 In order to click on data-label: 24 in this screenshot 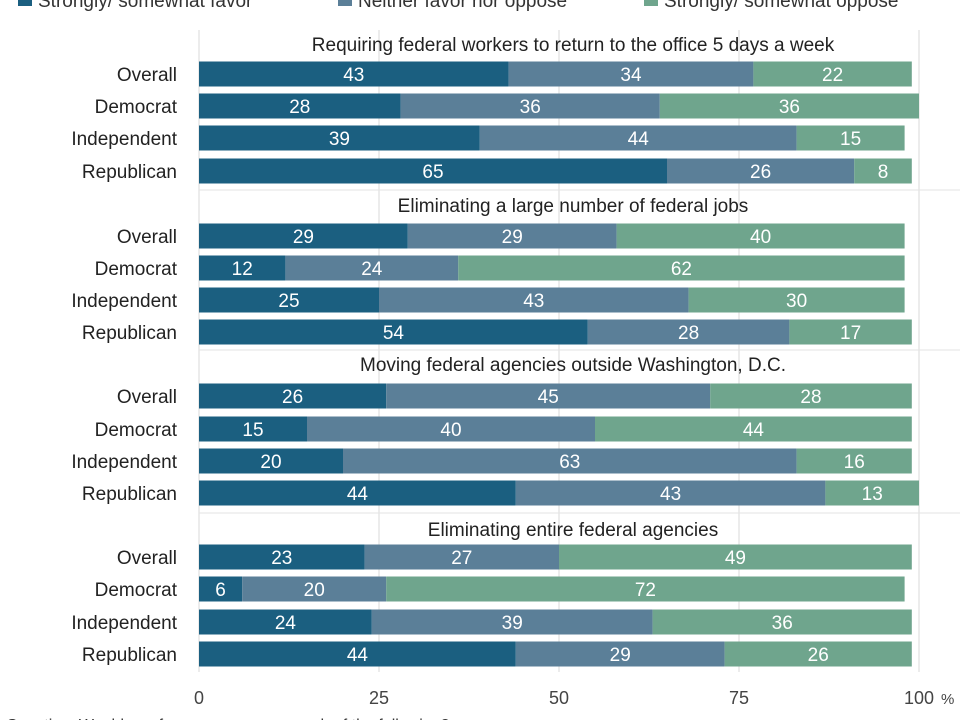, I will do `click(286, 623)`.